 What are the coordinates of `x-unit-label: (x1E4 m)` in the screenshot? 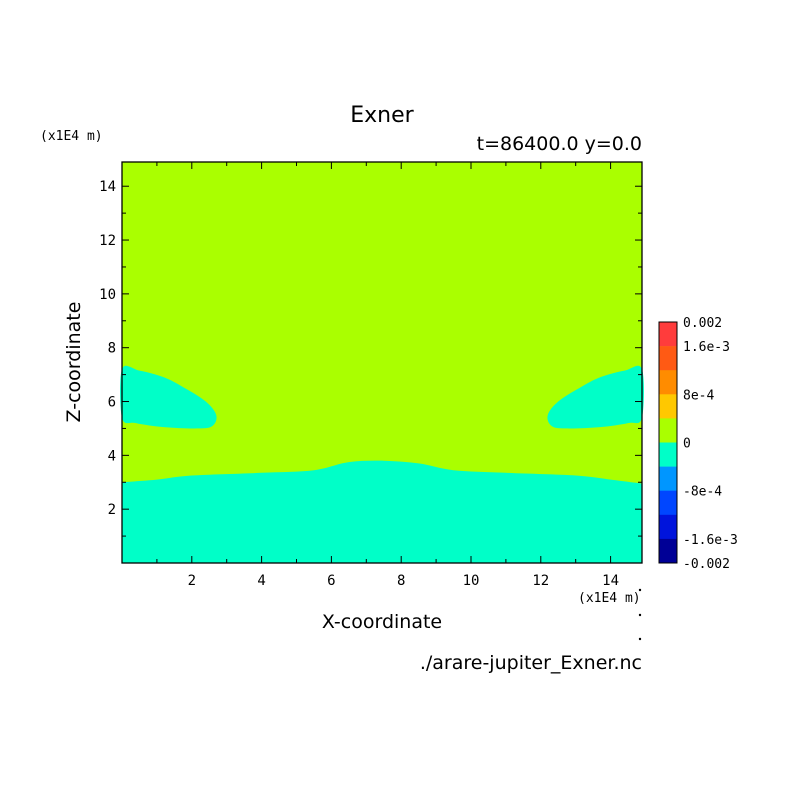 It's located at (609, 598).